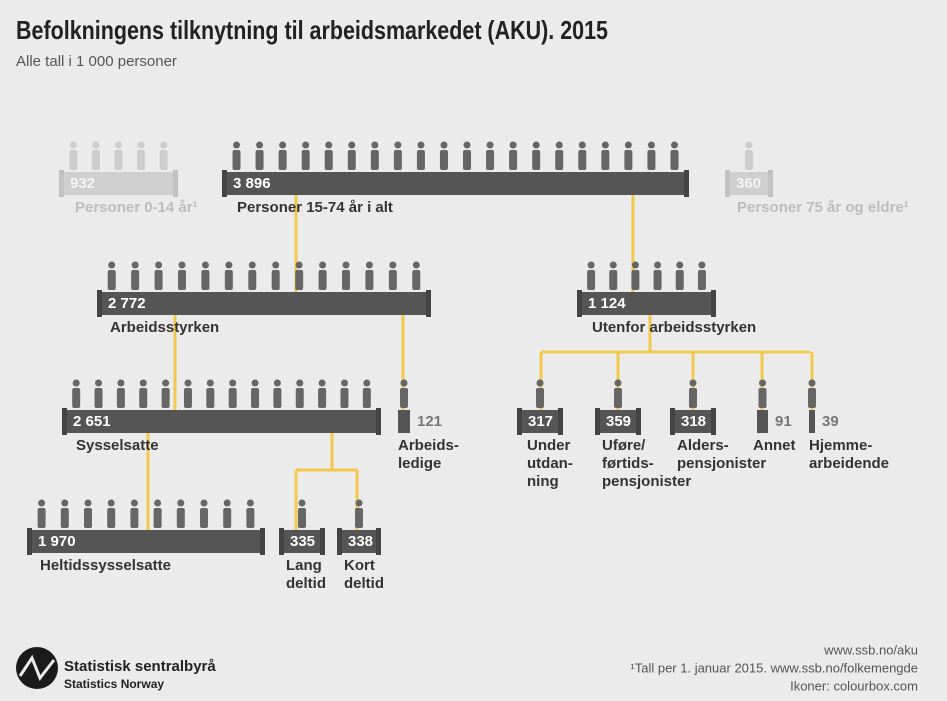  I want to click on node-label: Lang, so click(304, 565).